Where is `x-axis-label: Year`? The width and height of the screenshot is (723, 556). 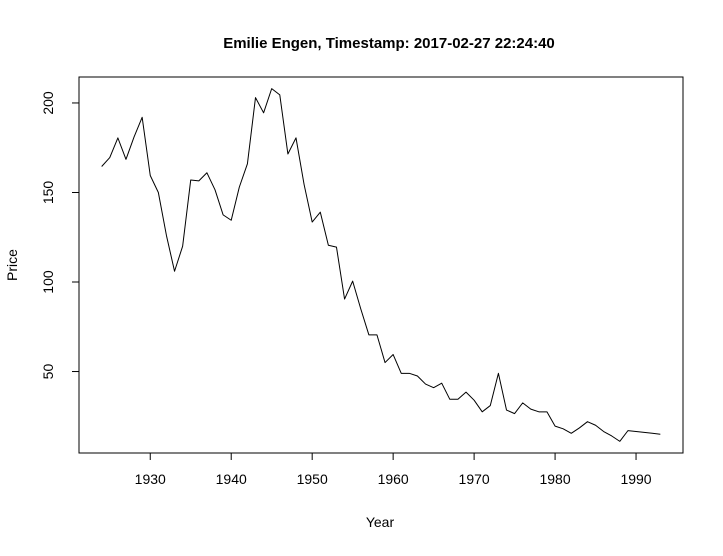
x-axis-label: Year is located at coordinates (380, 522).